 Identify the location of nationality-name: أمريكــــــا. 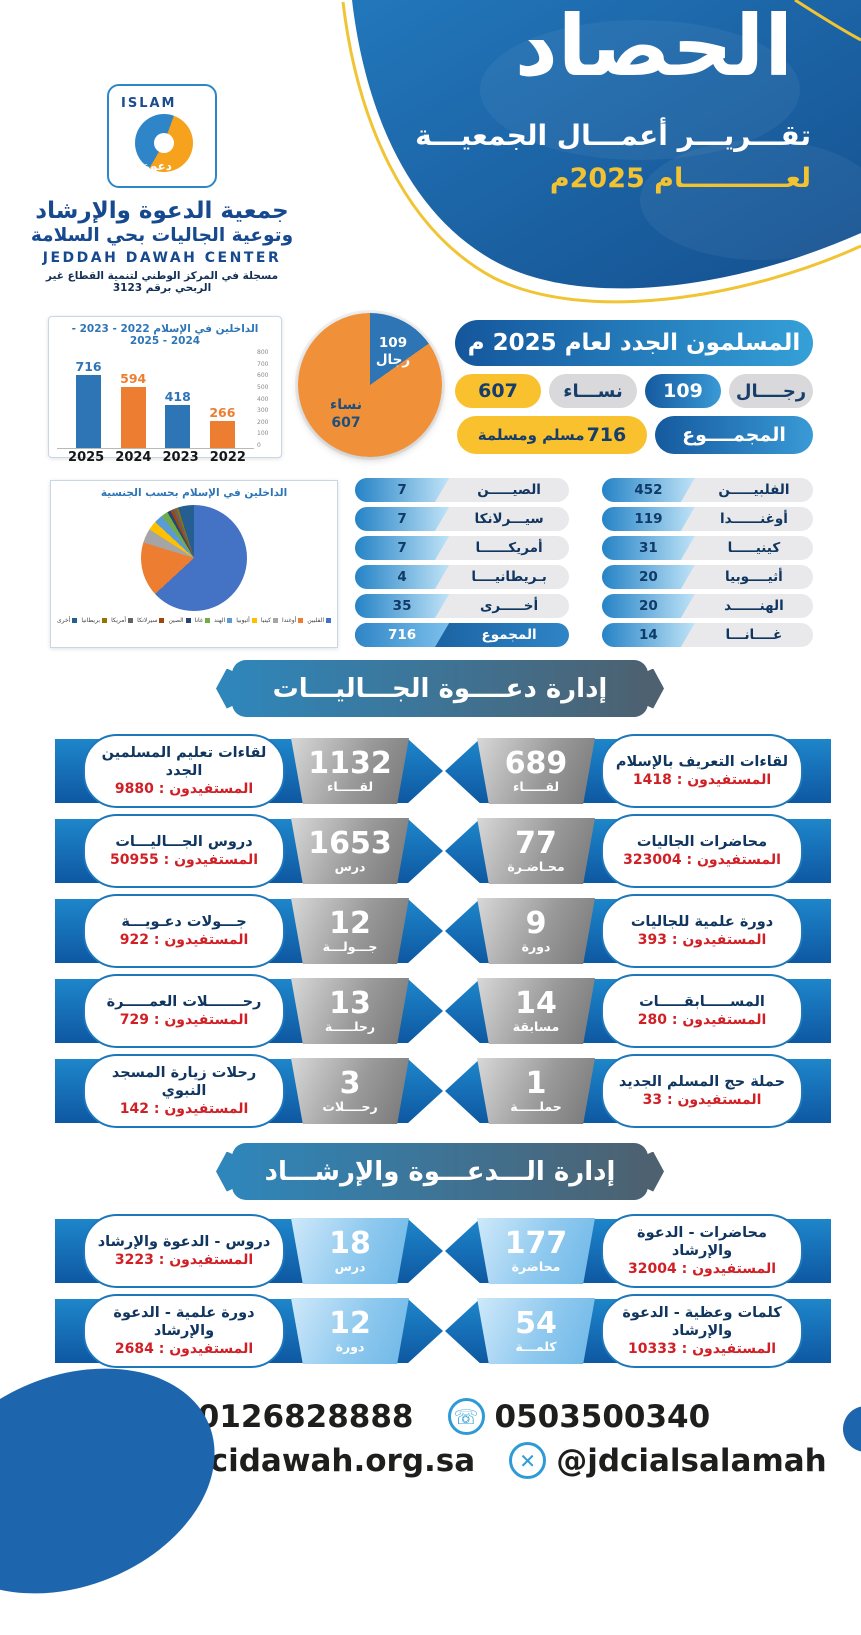
(509, 548).